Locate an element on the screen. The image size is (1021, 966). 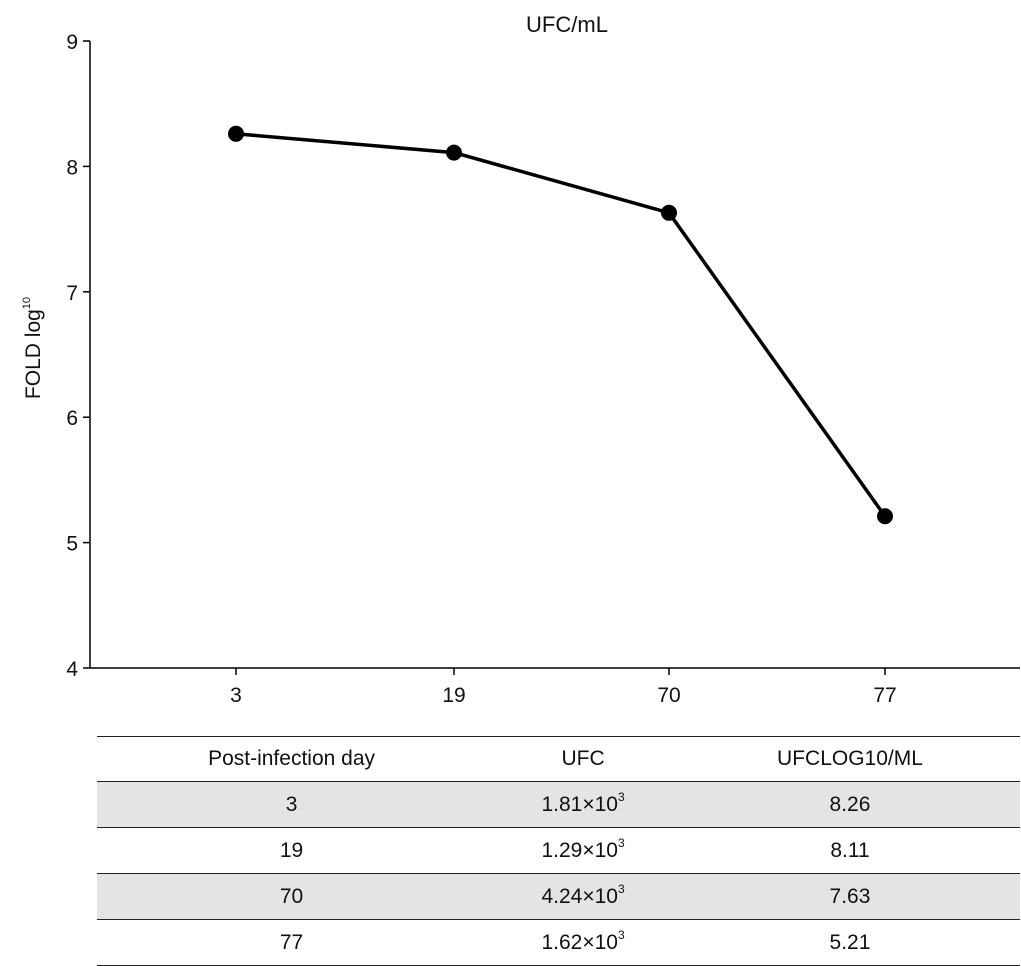
table-cell-log: 7.63 is located at coordinates (849, 896).